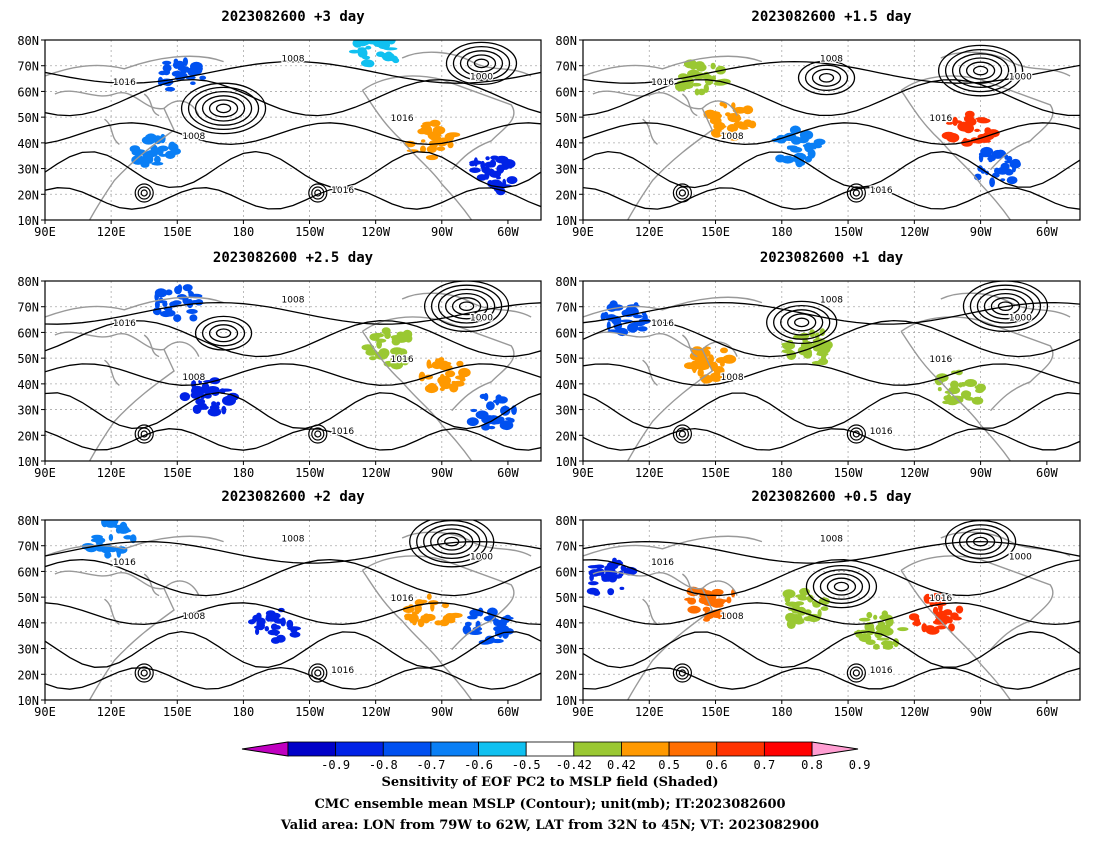 The image size is (1100, 850). Describe the element at coordinates (812, 765) in the screenshot. I see `colorbar-label: 0.8` at that location.